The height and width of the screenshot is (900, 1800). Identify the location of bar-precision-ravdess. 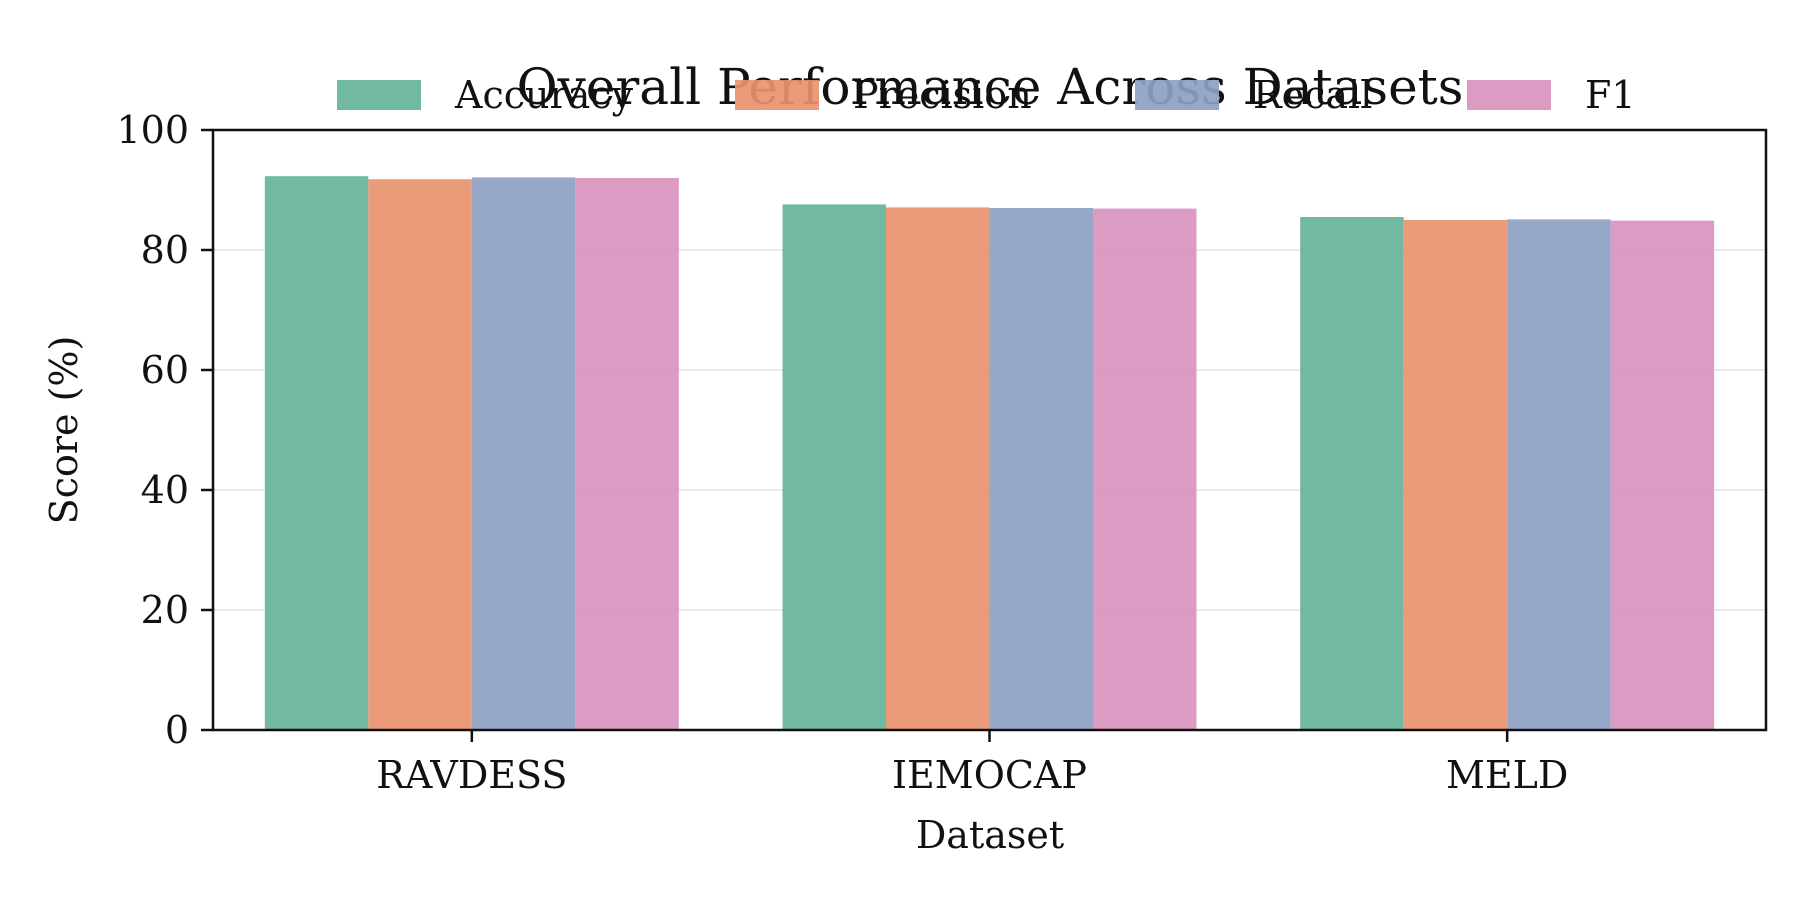
(420, 454).